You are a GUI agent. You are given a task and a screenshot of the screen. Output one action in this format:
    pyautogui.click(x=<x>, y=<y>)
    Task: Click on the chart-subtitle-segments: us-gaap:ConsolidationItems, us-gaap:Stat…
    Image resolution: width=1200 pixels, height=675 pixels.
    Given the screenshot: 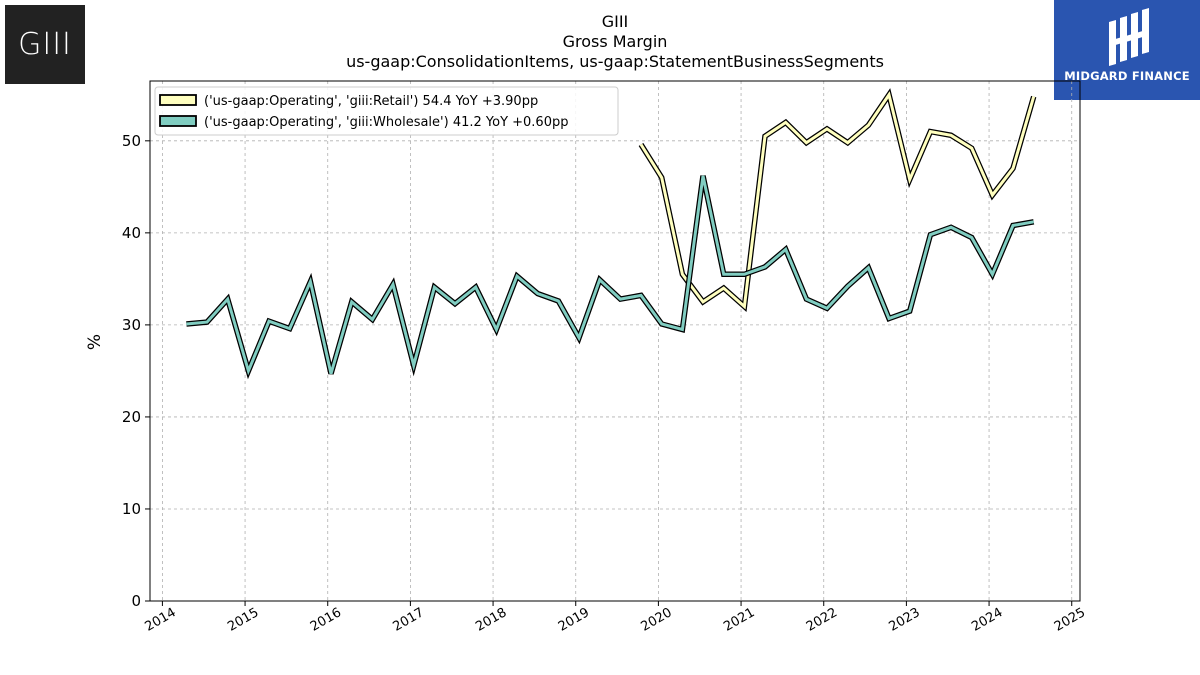 What is the action you would take?
    pyautogui.click(x=615, y=61)
    